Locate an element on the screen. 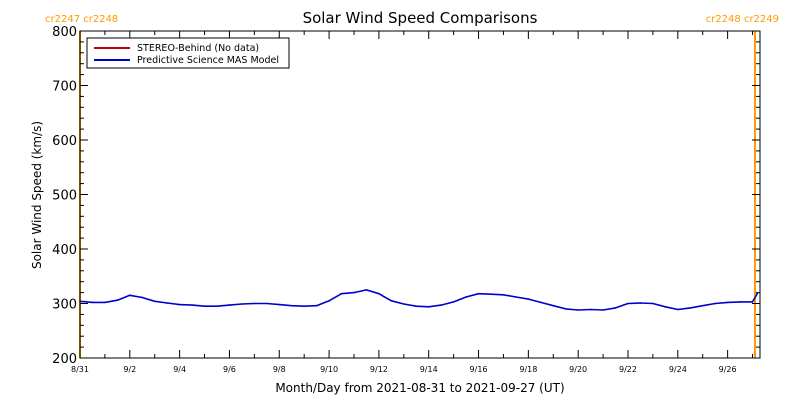  x-tick-label-14: 9/14 is located at coordinates (429, 369).